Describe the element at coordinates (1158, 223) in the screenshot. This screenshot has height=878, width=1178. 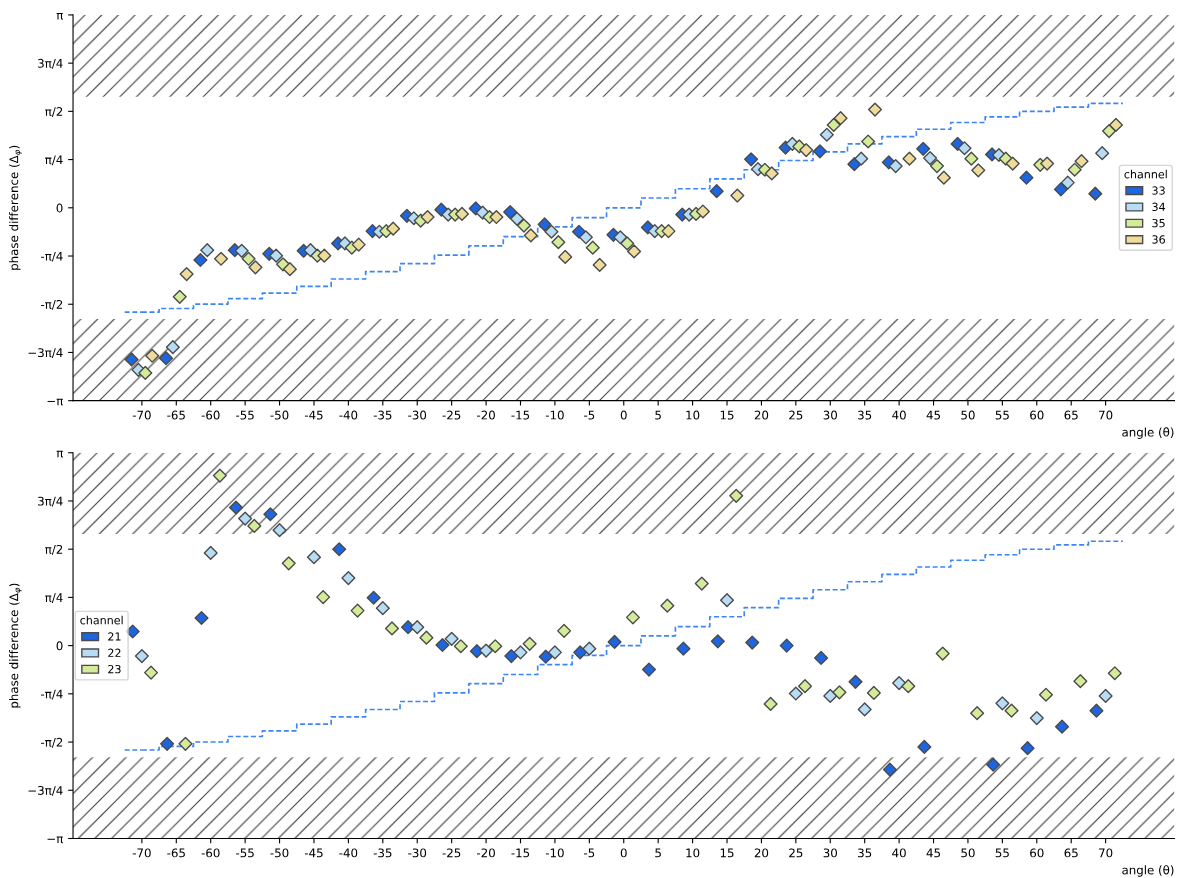
I see `legend-label: 35` at that location.